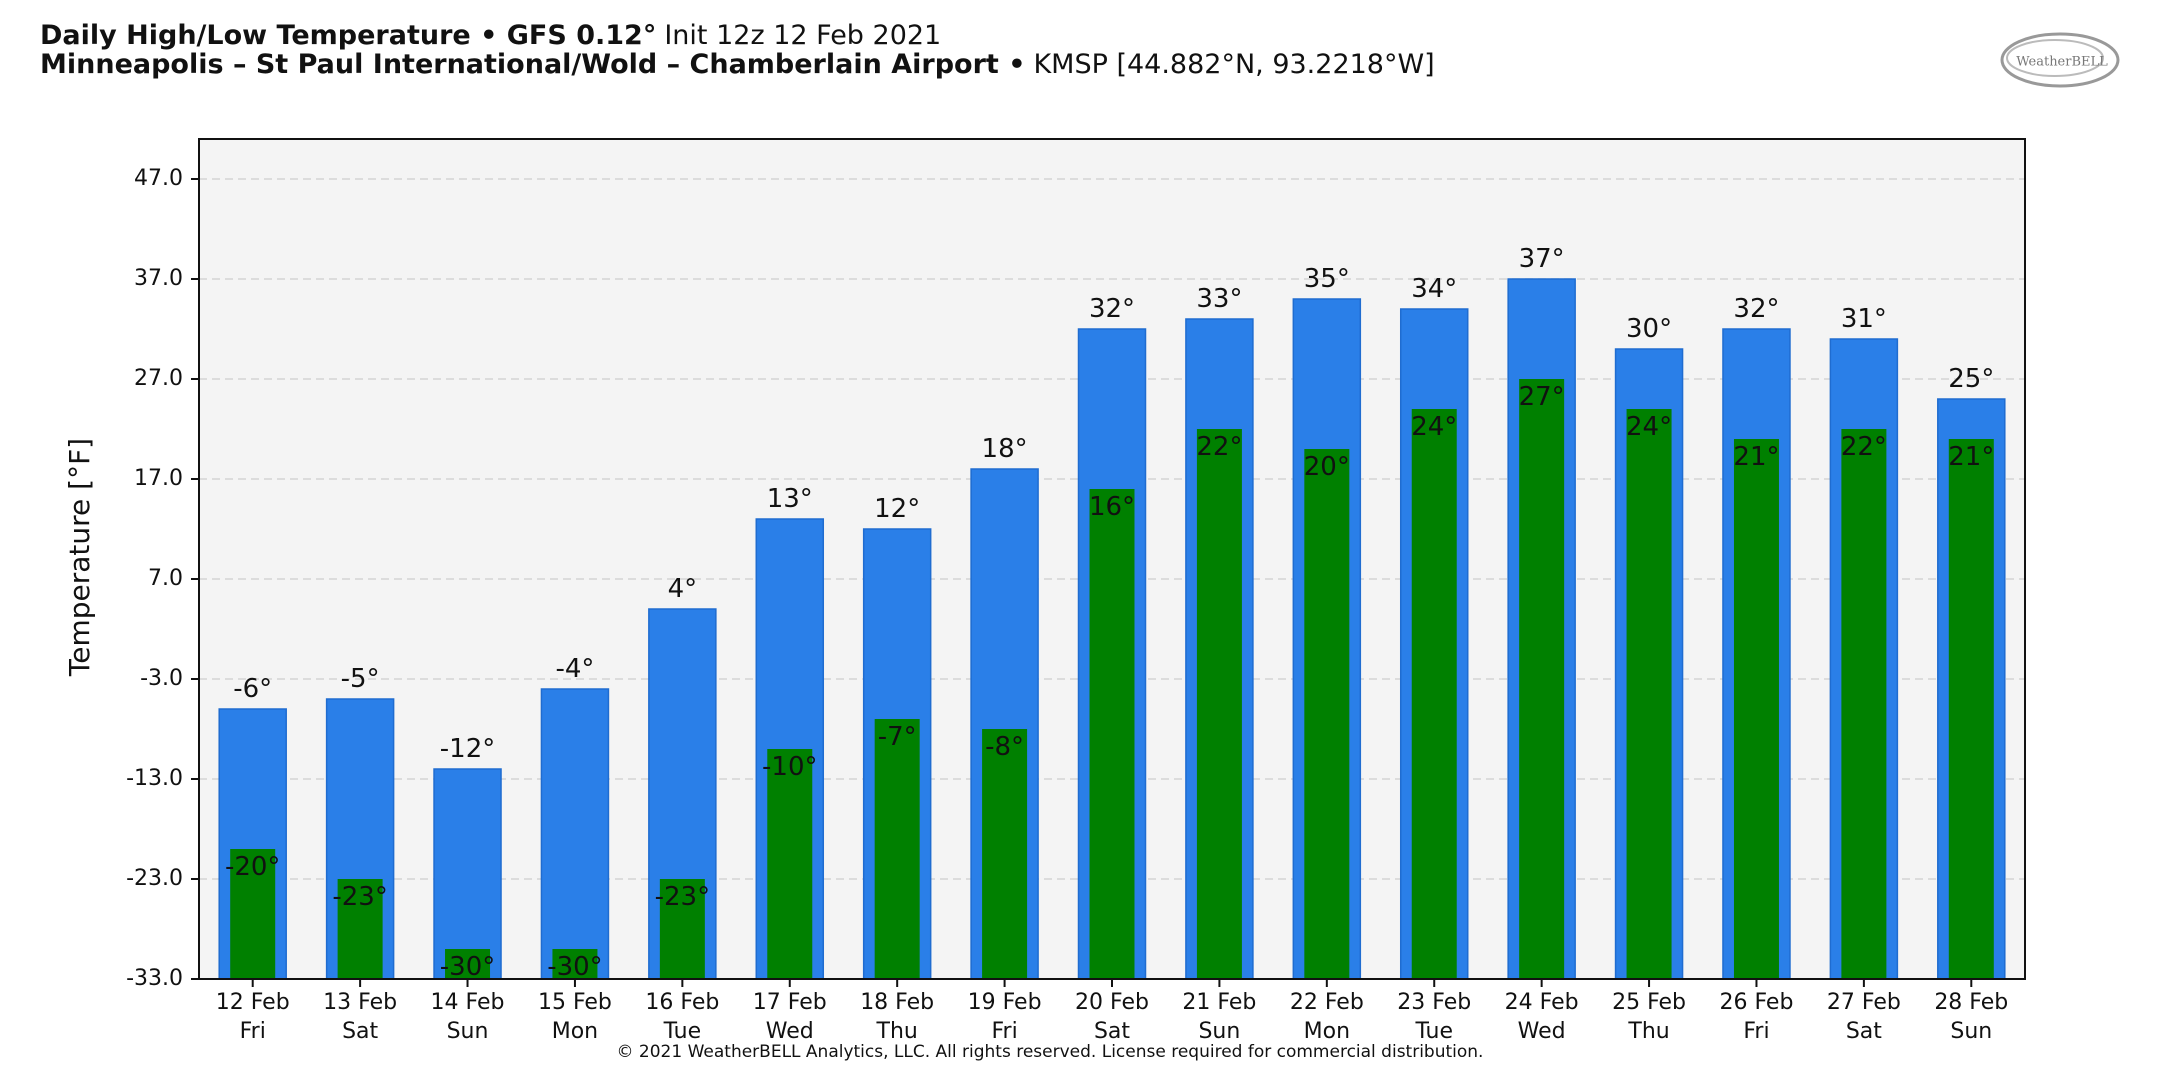 The height and width of the screenshot is (1076, 2160). What do you see at coordinates (802, 35) in the screenshot?
I see `init-time: Init 12z 12 Feb 2021` at bounding box center [802, 35].